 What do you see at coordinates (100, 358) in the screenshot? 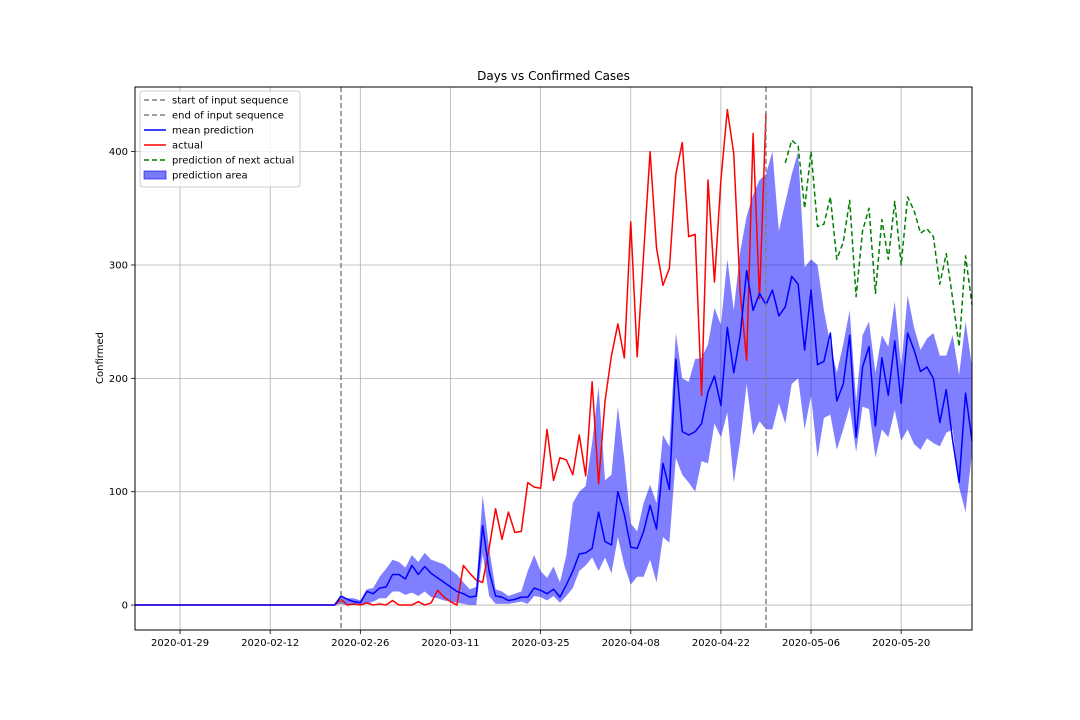
I see `y-axis-label: Confirmed` at bounding box center [100, 358].